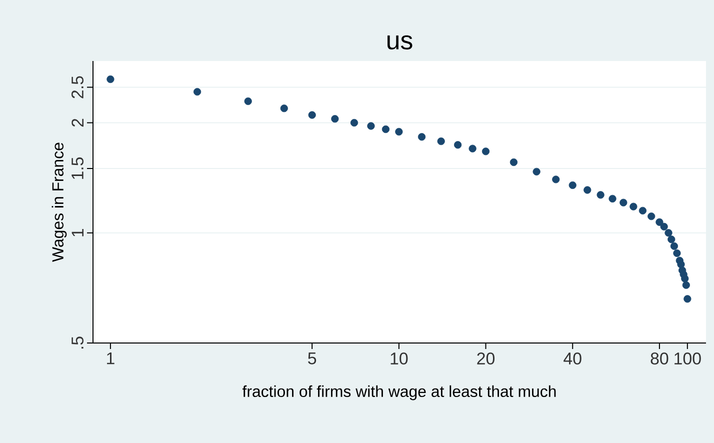 The image size is (714, 443). What do you see at coordinates (78, 168) in the screenshot?
I see `y-tick-label: 1.5` at bounding box center [78, 168].